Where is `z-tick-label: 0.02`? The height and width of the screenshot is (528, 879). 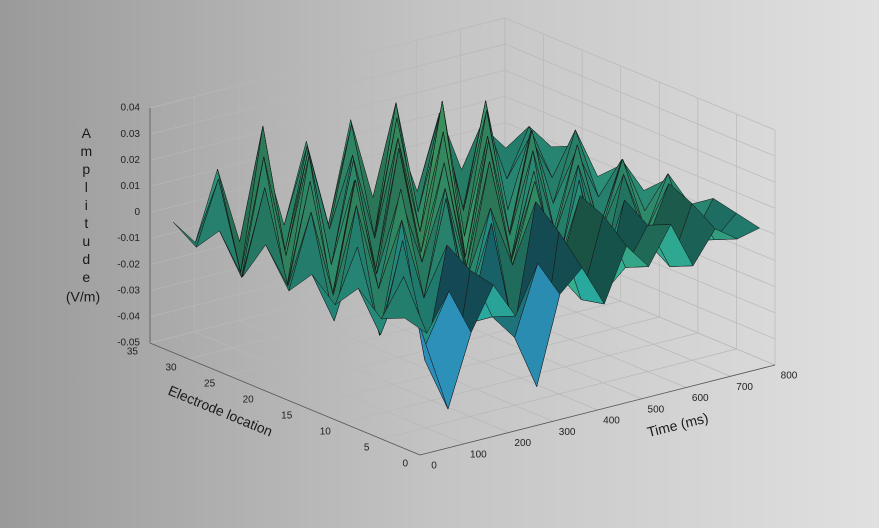
z-tick-label: 0.02 is located at coordinates (131, 160).